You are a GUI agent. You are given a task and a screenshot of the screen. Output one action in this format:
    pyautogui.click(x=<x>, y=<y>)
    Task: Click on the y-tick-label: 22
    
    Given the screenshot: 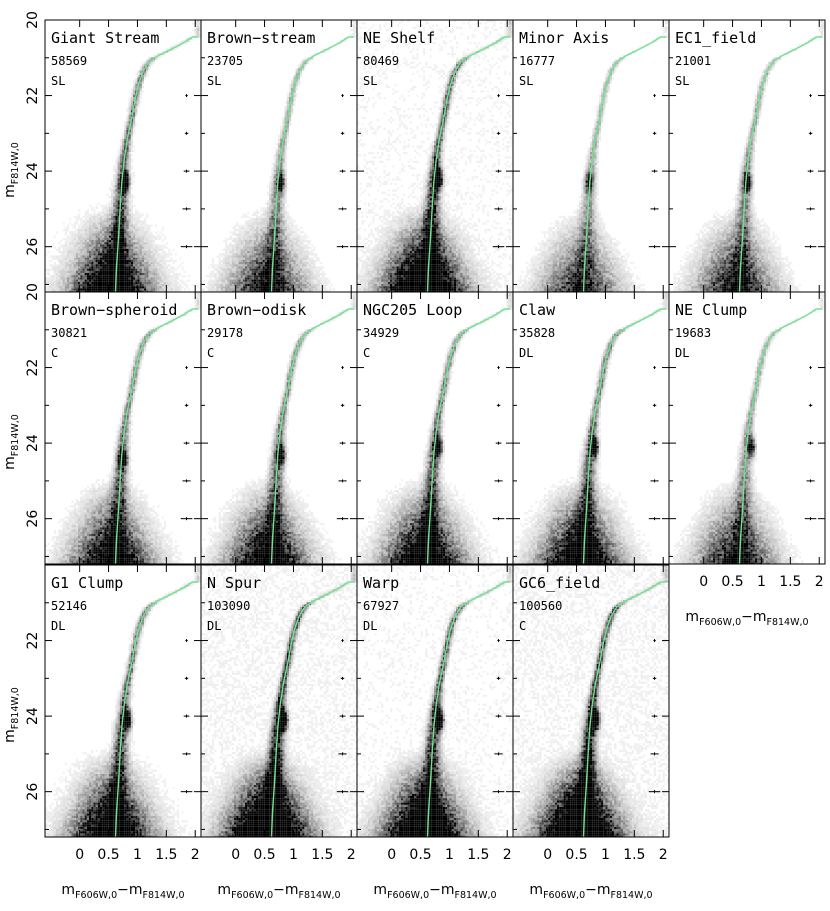 What is the action you would take?
    pyautogui.click(x=33, y=96)
    